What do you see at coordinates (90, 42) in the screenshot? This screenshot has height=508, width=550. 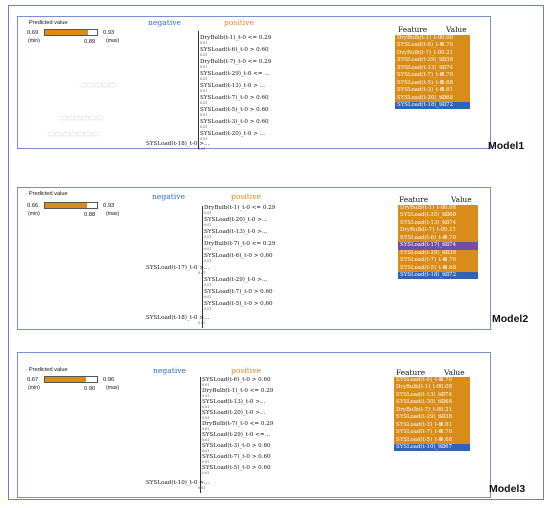 I see `predicted-mark: 0.89` at bounding box center [90, 42].